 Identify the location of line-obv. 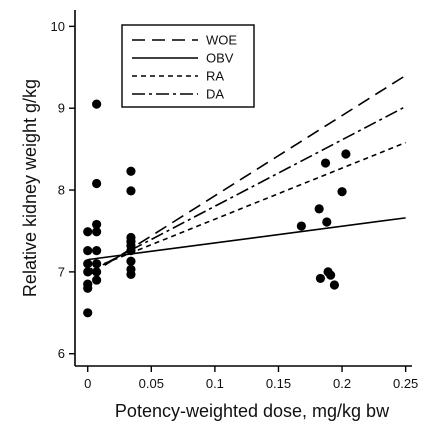
(246, 239).